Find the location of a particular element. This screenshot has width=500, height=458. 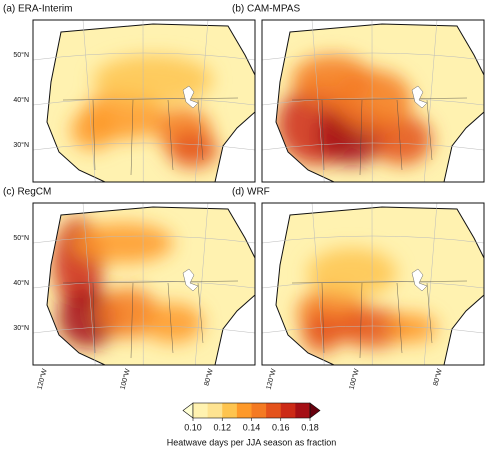

panel-title: (d) WRF is located at coordinates (251, 192).